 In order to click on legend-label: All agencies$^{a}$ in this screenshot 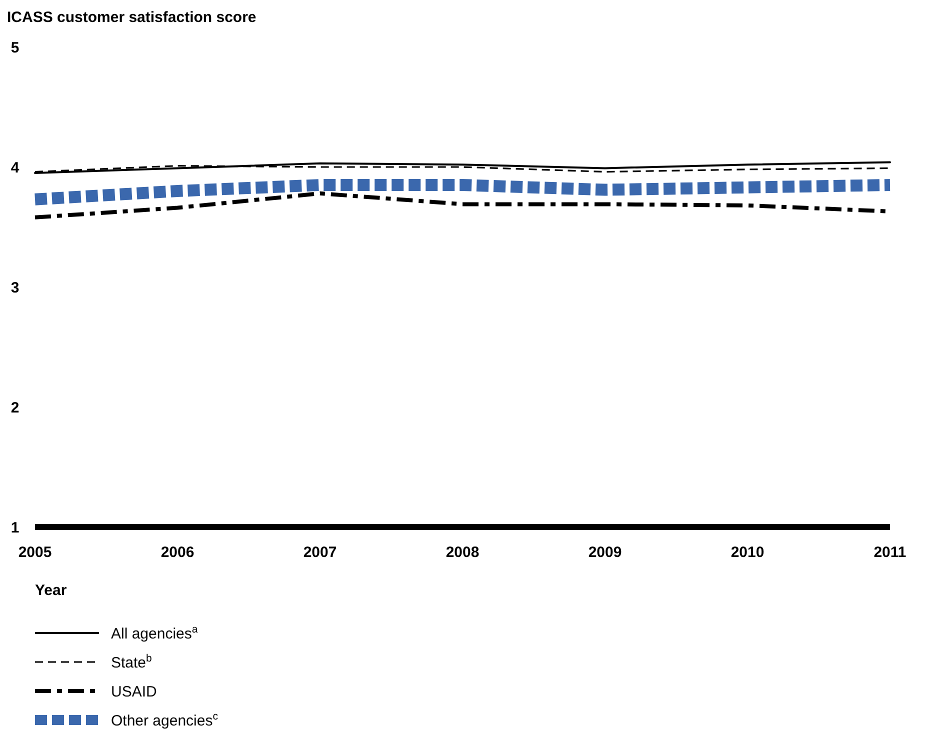, I will do `click(154, 632)`.